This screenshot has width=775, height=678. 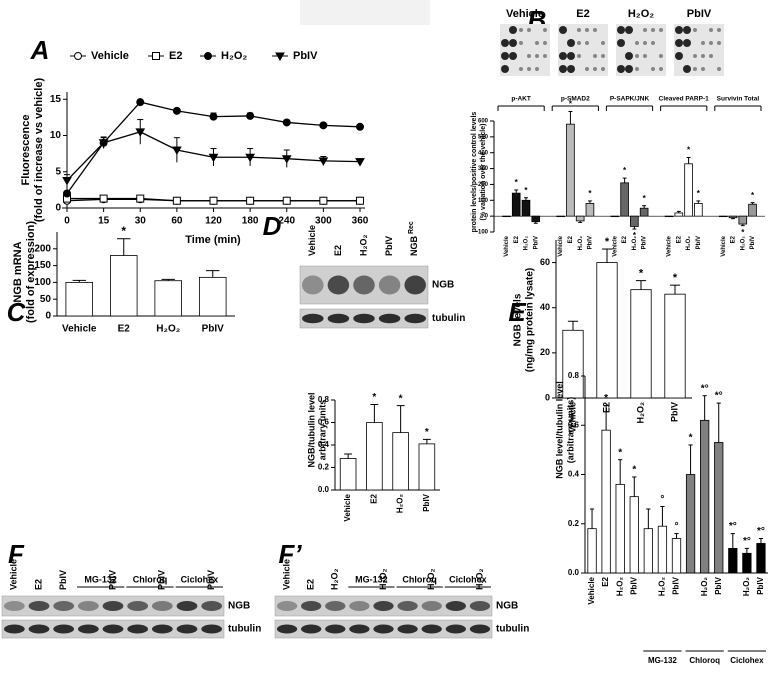 I want to click on y-tick-label: 0, so click(x=487, y=217).